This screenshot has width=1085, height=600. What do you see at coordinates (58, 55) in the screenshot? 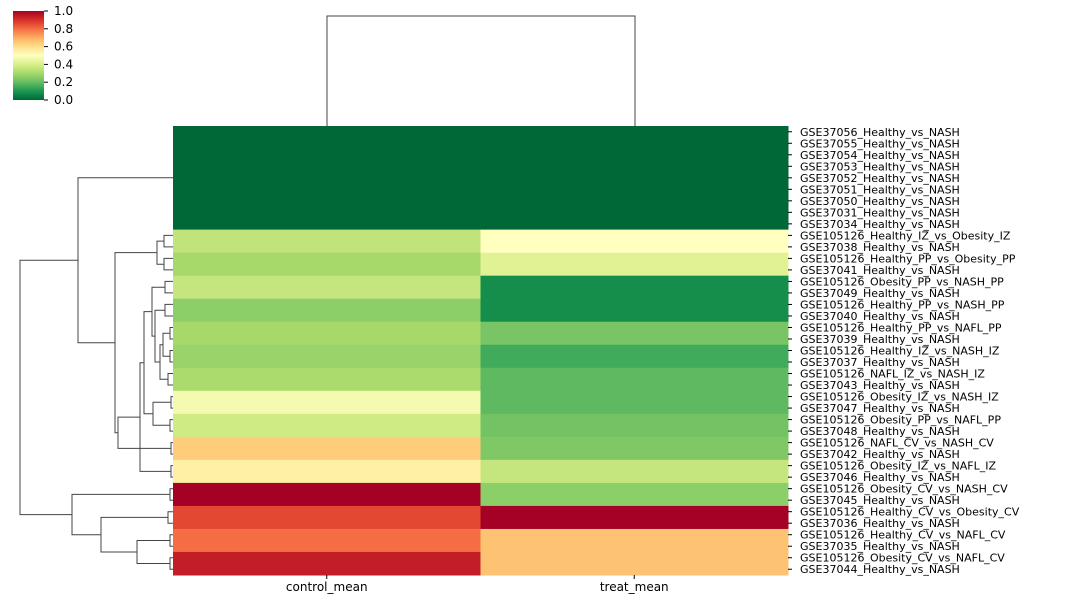
I see `colorbar-ticks: 0.0 0.2 0.4 0.6 0.8 1.0` at bounding box center [58, 55].